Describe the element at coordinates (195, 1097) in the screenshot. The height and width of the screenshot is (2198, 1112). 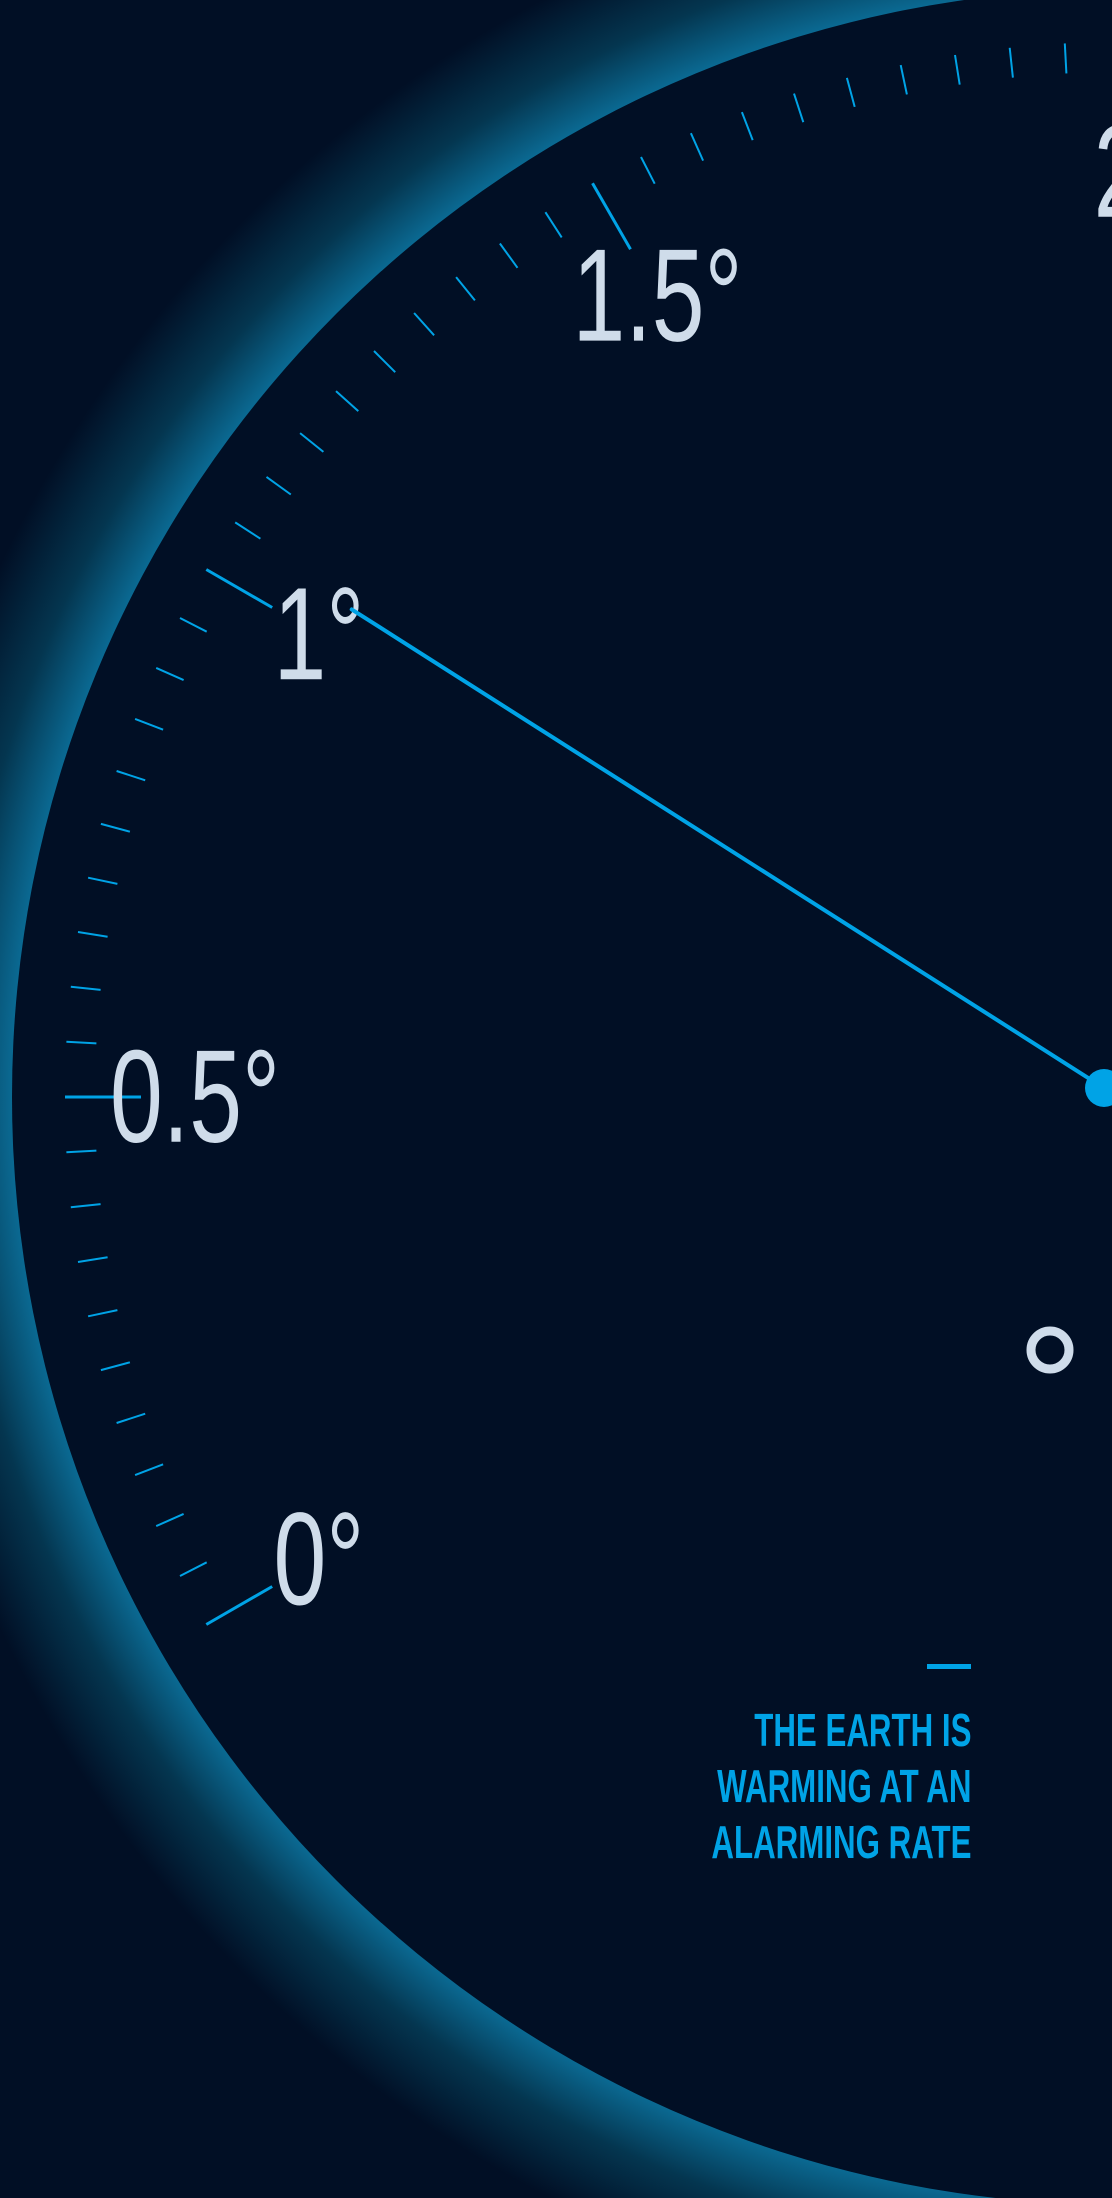
I see `scale-label: 0.5°` at that location.